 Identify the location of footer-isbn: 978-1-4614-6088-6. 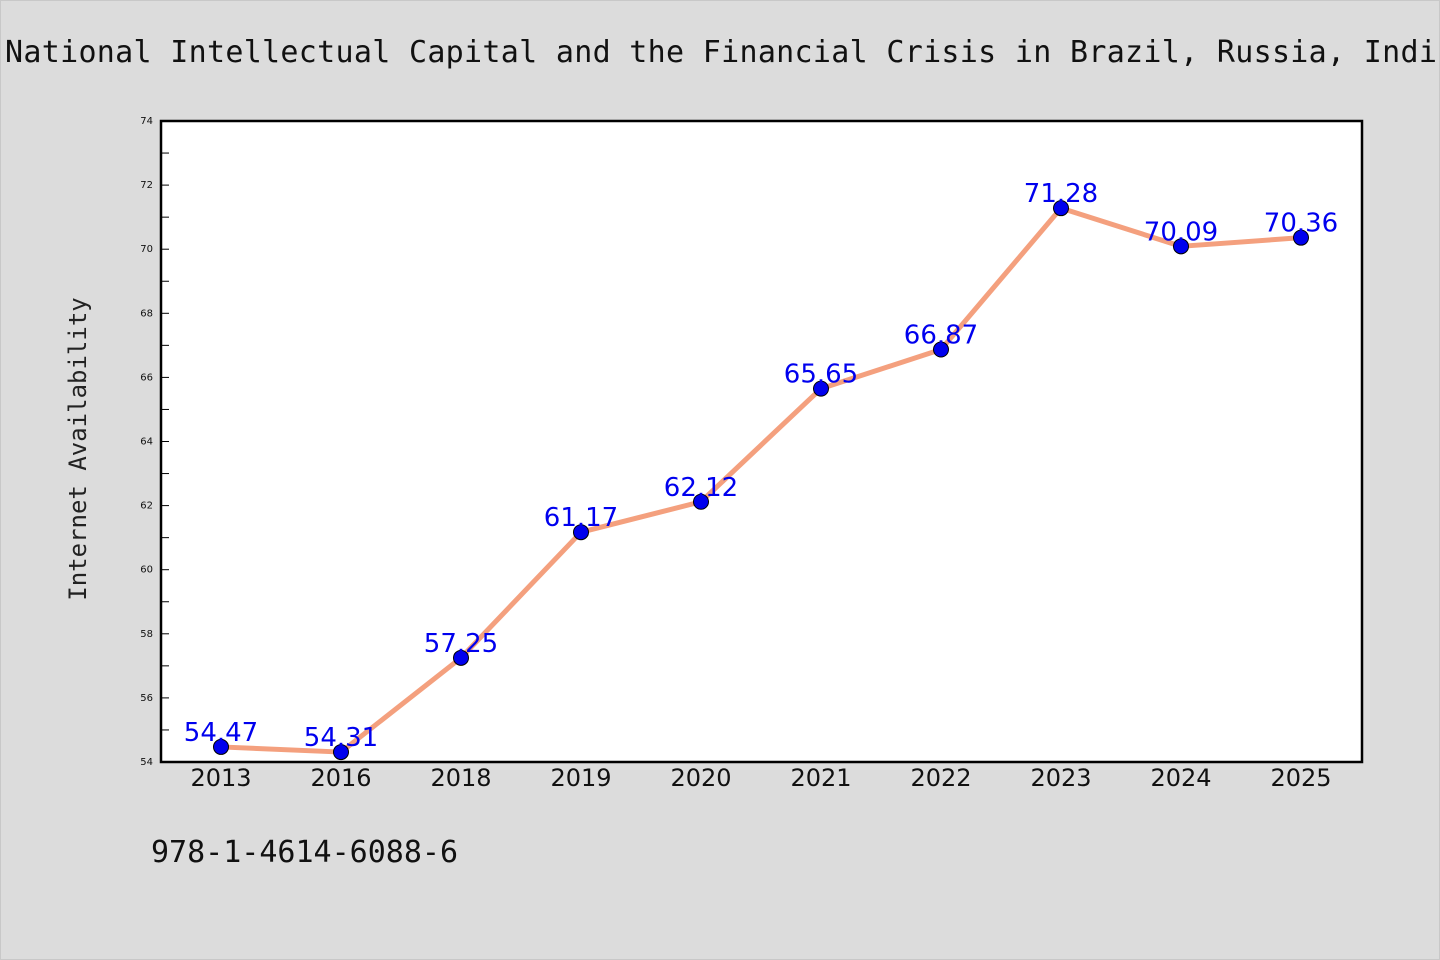
(305, 852).